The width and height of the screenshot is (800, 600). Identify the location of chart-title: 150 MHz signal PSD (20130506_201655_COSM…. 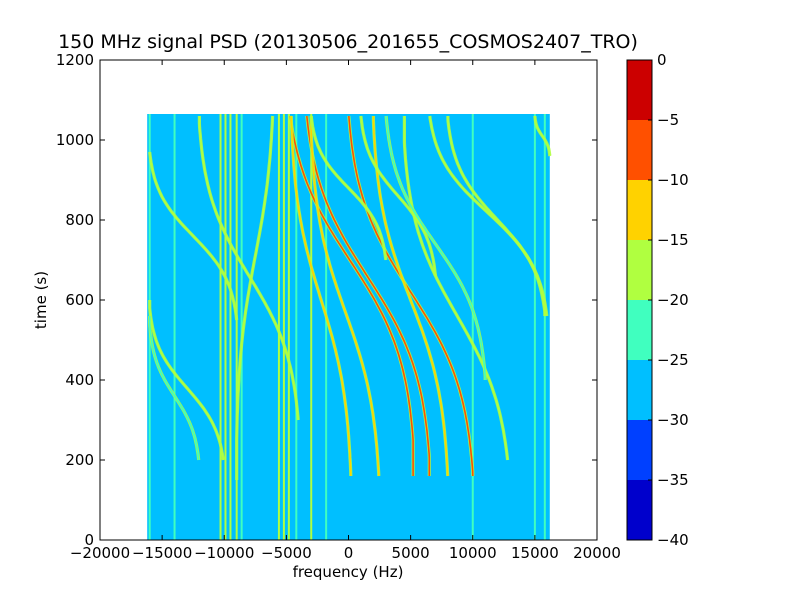
(348, 42).